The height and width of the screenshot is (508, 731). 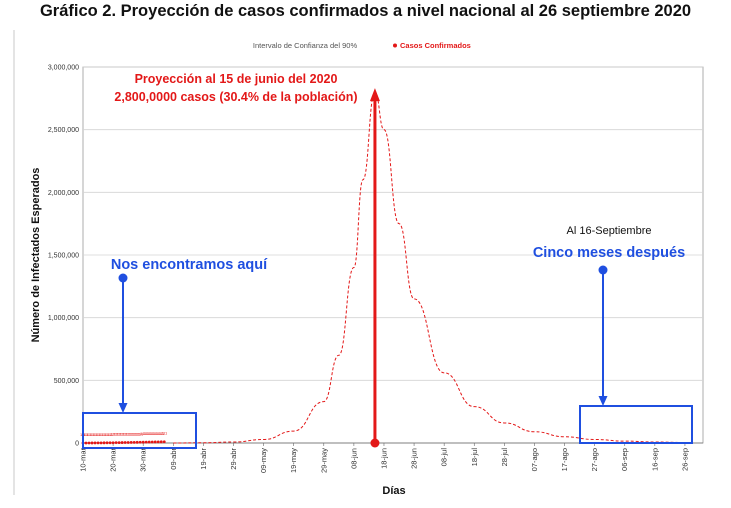 What do you see at coordinates (63, 256) in the screenshot?
I see `y-tick-label: 1,500,000` at bounding box center [63, 256].